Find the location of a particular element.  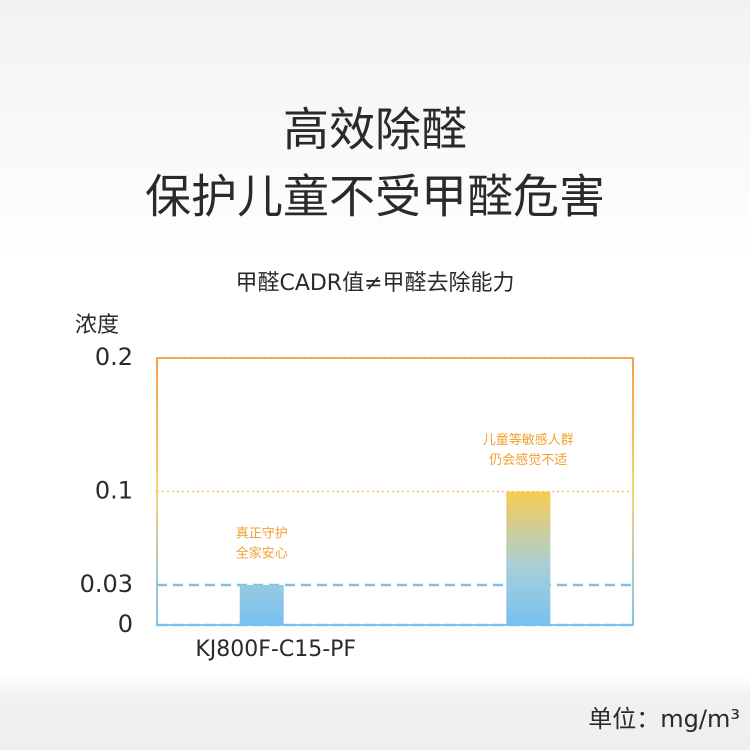

annotation: 儿童等敏感人群 is located at coordinates (528, 440).